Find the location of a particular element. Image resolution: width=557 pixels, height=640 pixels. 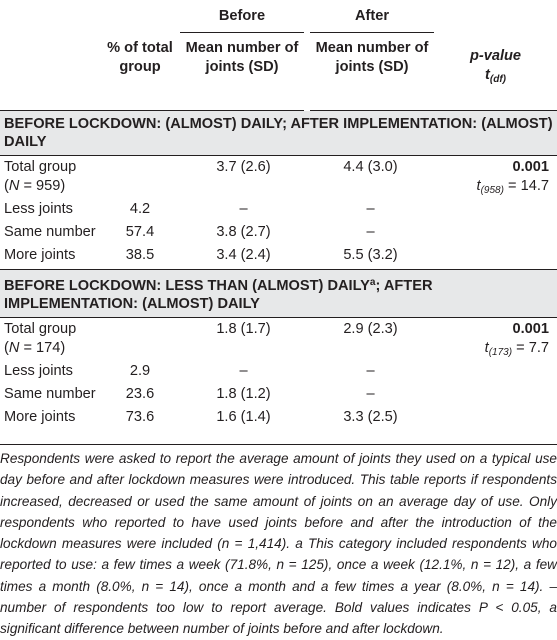

t-df: (958) is located at coordinates (492, 190).